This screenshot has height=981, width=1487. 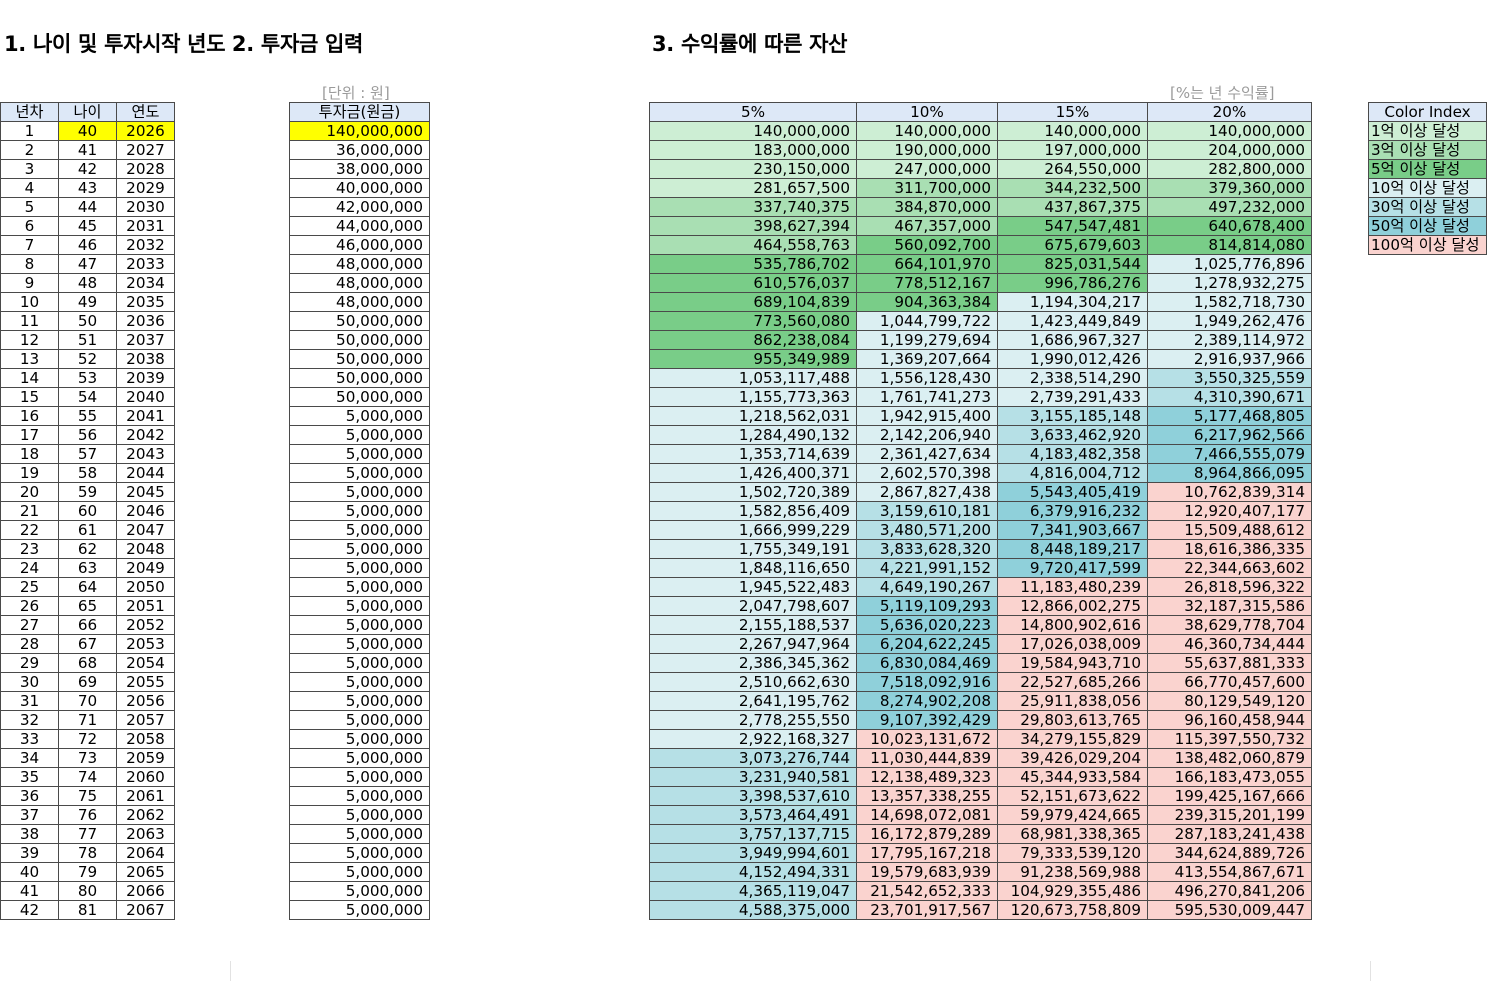 I want to click on age-cell: 64, so click(x=88, y=587).